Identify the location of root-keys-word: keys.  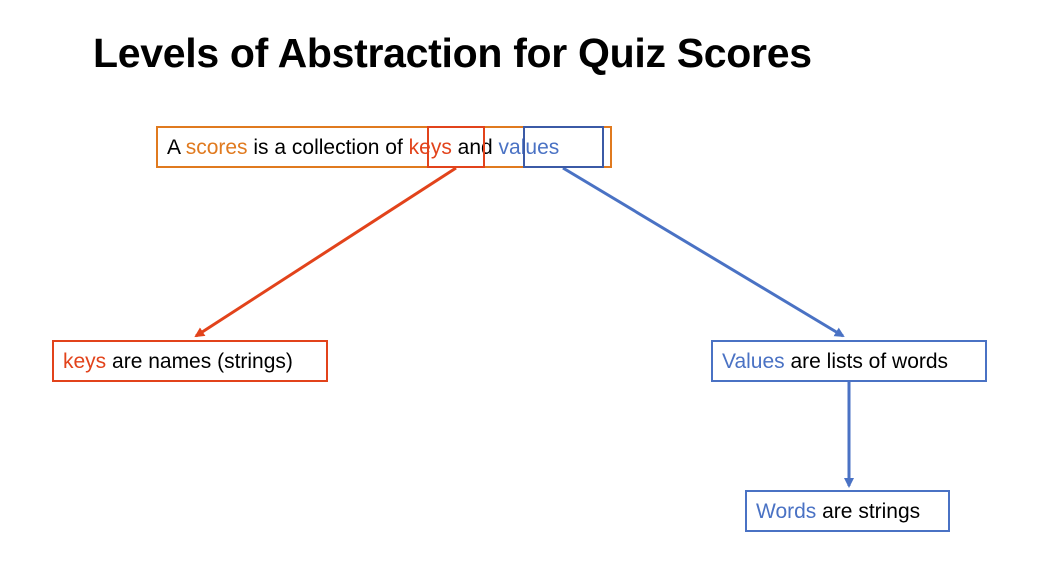
(430, 147).